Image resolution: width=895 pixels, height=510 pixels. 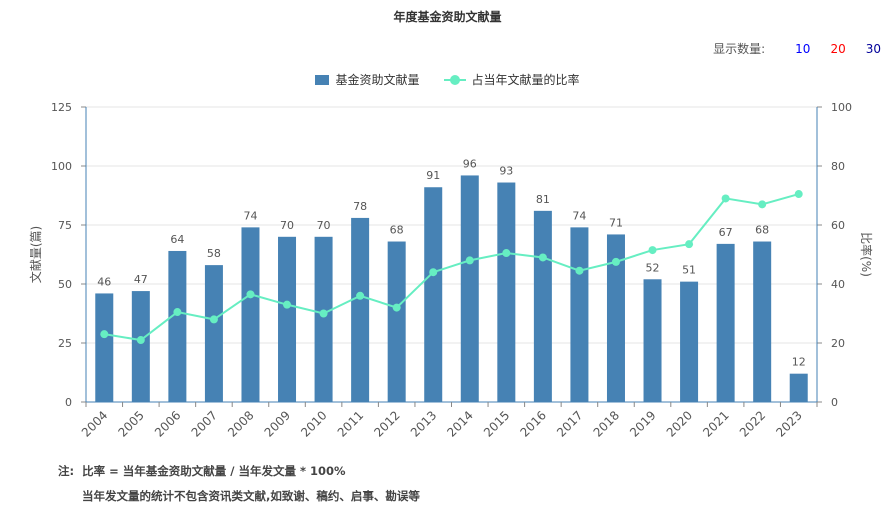 What do you see at coordinates (752, 423) in the screenshot?
I see `x-tick-label: 2022` at bounding box center [752, 423].